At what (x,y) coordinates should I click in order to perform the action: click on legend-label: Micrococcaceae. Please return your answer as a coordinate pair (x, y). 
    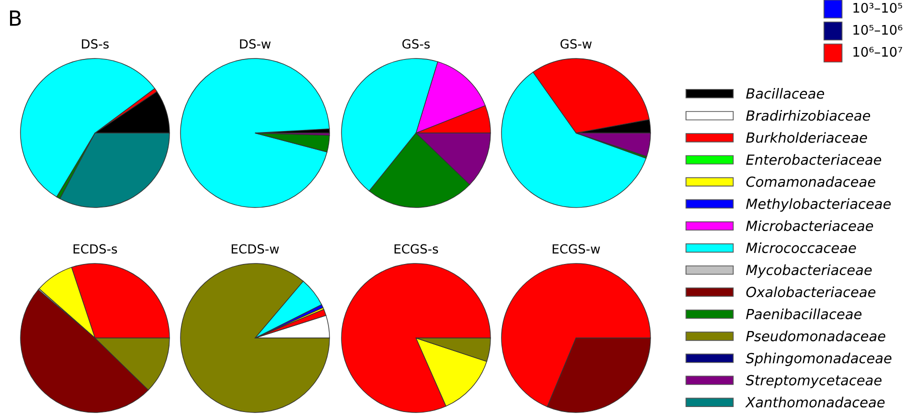
    Looking at the image, I should click on (801, 248).